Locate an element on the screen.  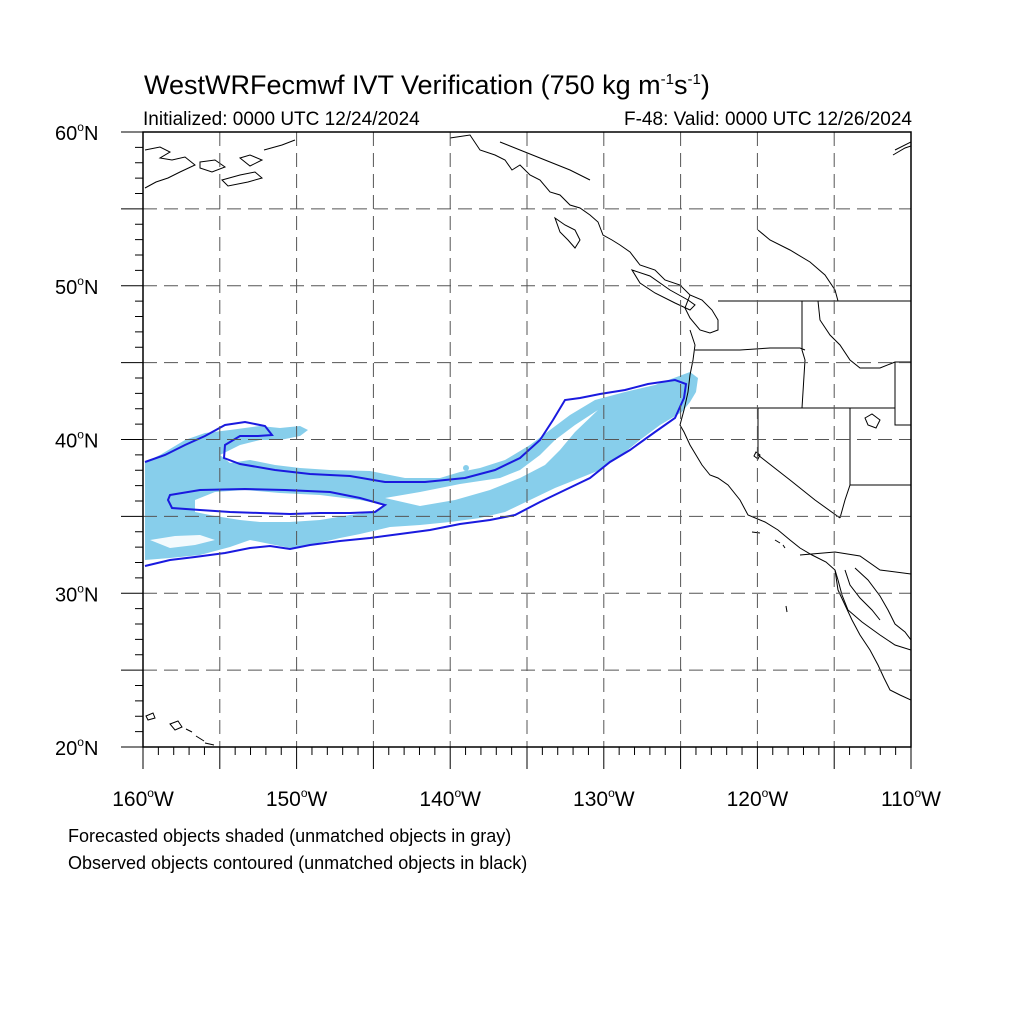
latitude-label: 20oN is located at coordinates (76, 747).